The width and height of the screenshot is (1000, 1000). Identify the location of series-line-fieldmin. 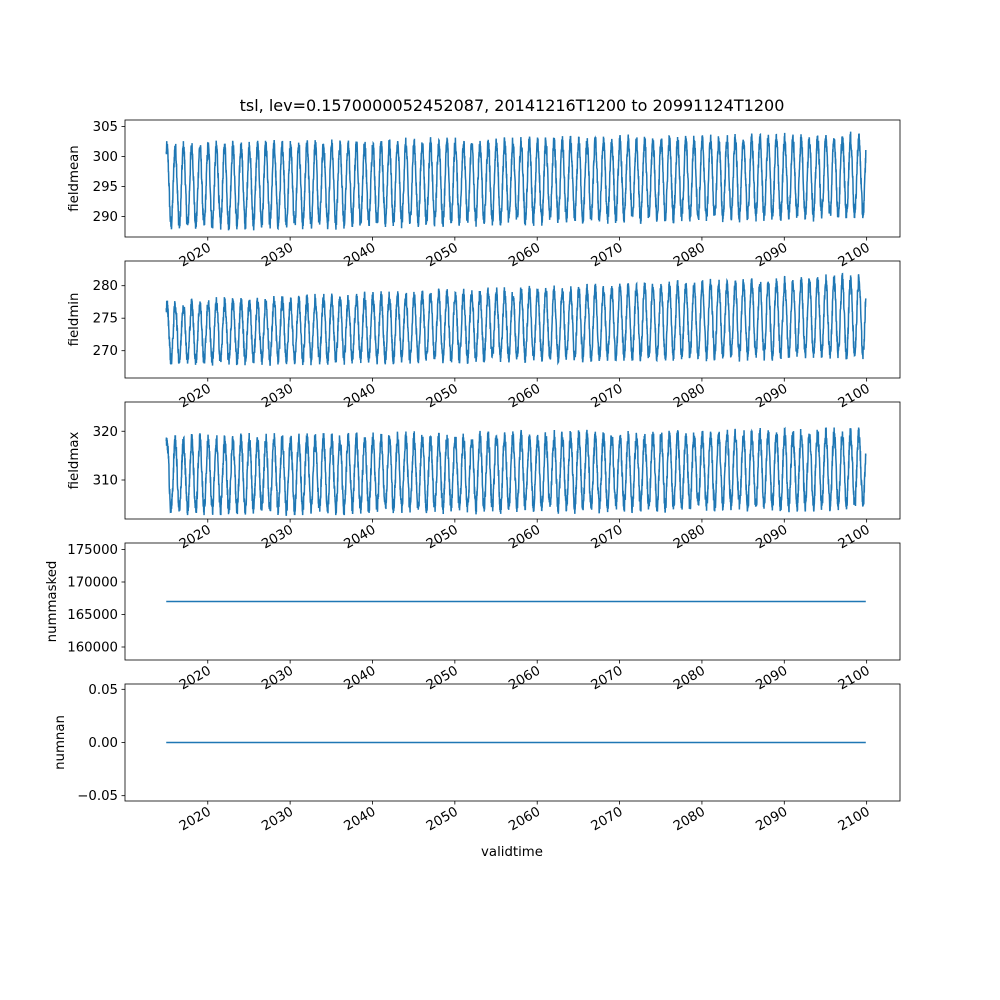
(516, 319).